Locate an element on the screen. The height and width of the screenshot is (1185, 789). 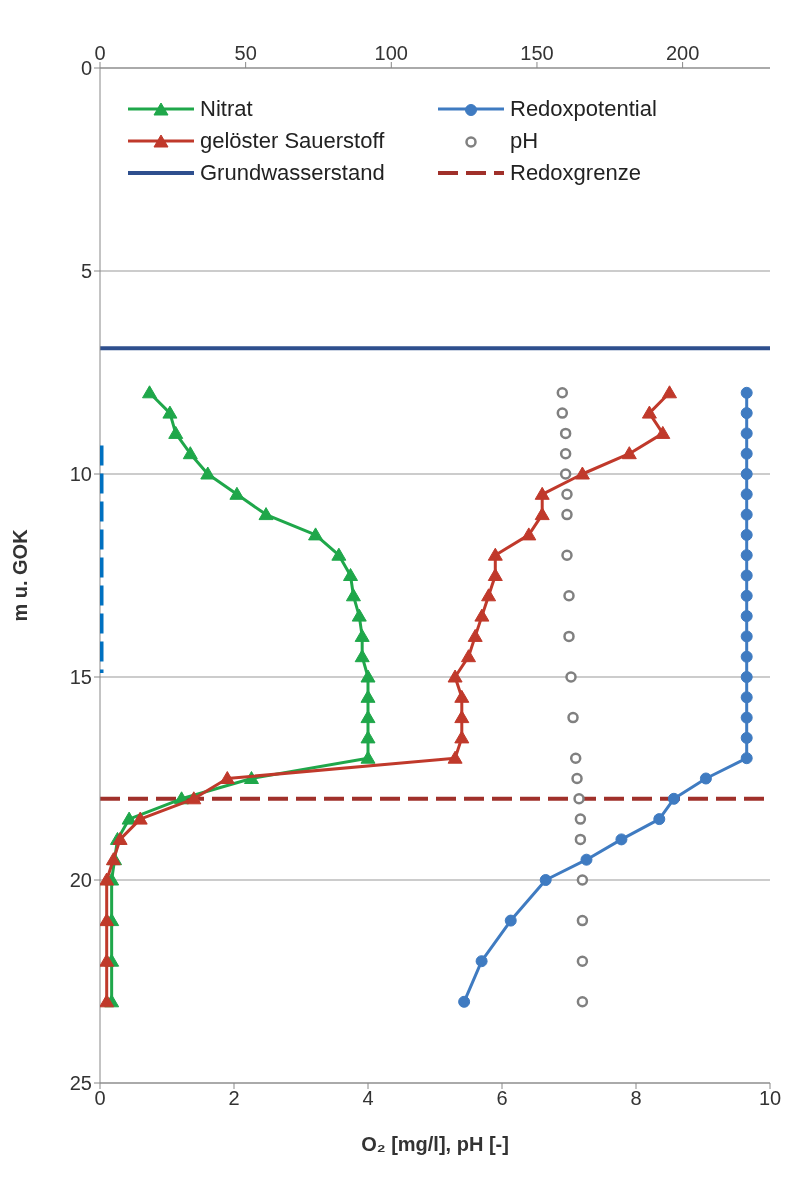
y-tick-label: 15 is located at coordinates (80, 677).